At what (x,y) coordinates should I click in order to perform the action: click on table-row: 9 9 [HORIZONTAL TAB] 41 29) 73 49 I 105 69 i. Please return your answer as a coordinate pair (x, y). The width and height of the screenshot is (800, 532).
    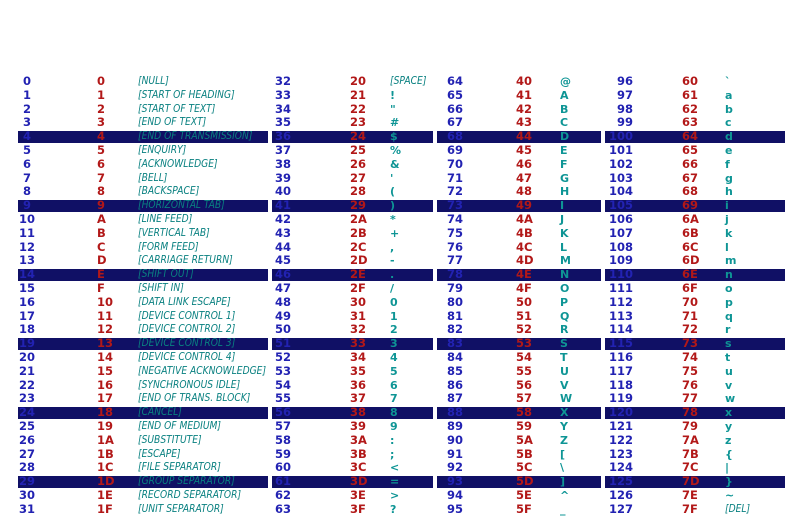
    Looking at the image, I should click on (400, 205).